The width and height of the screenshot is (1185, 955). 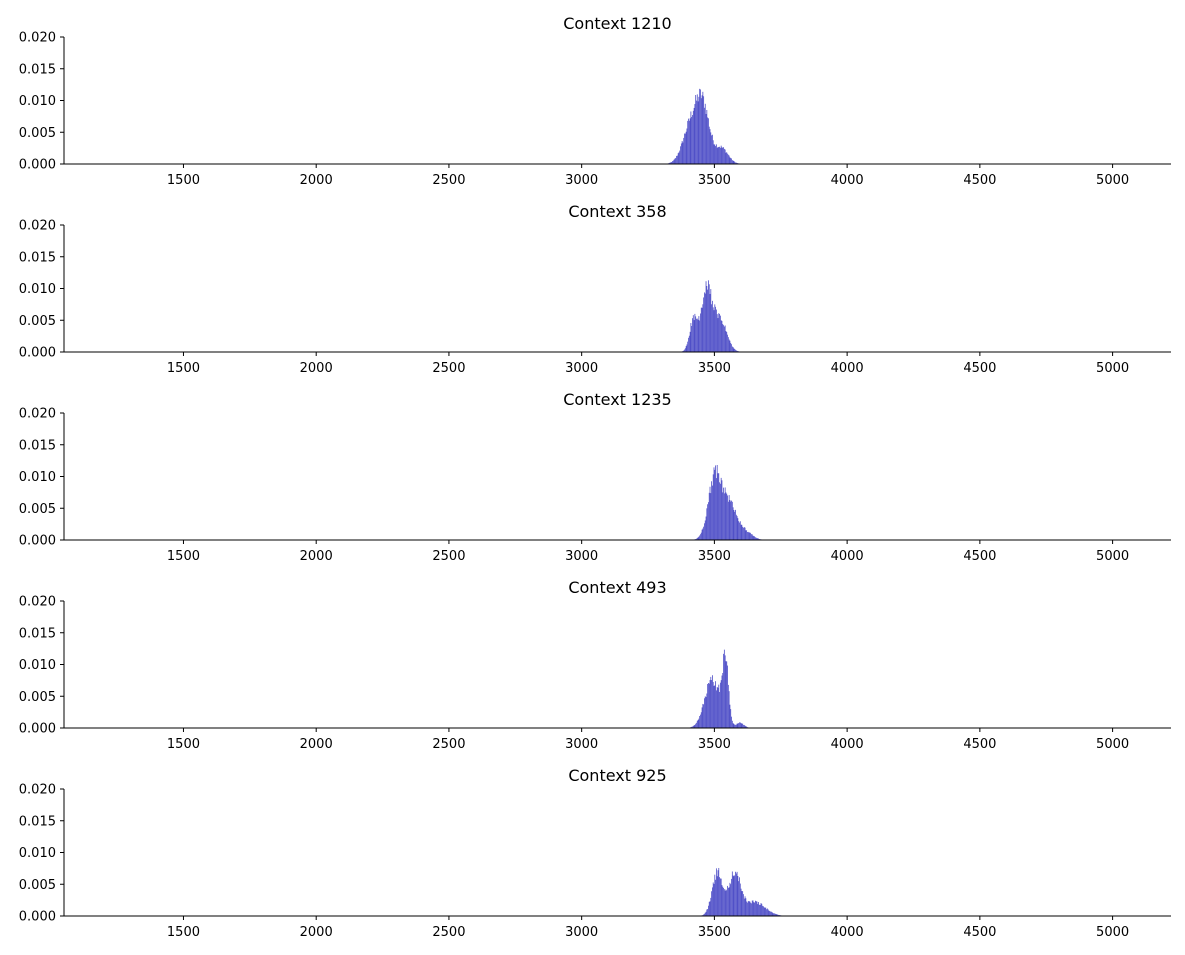 I want to click on y-tick-label: 0.010, so click(x=37, y=477).